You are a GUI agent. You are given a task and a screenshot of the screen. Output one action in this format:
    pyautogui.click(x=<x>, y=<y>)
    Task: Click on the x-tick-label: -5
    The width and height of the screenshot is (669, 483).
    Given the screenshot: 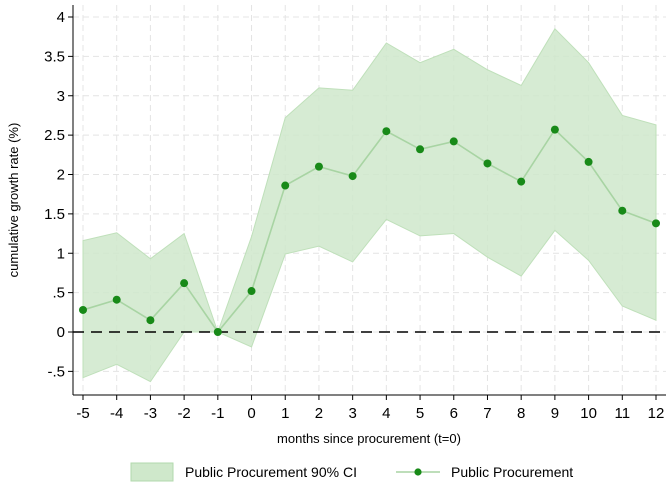 What is the action you would take?
    pyautogui.click(x=82, y=413)
    